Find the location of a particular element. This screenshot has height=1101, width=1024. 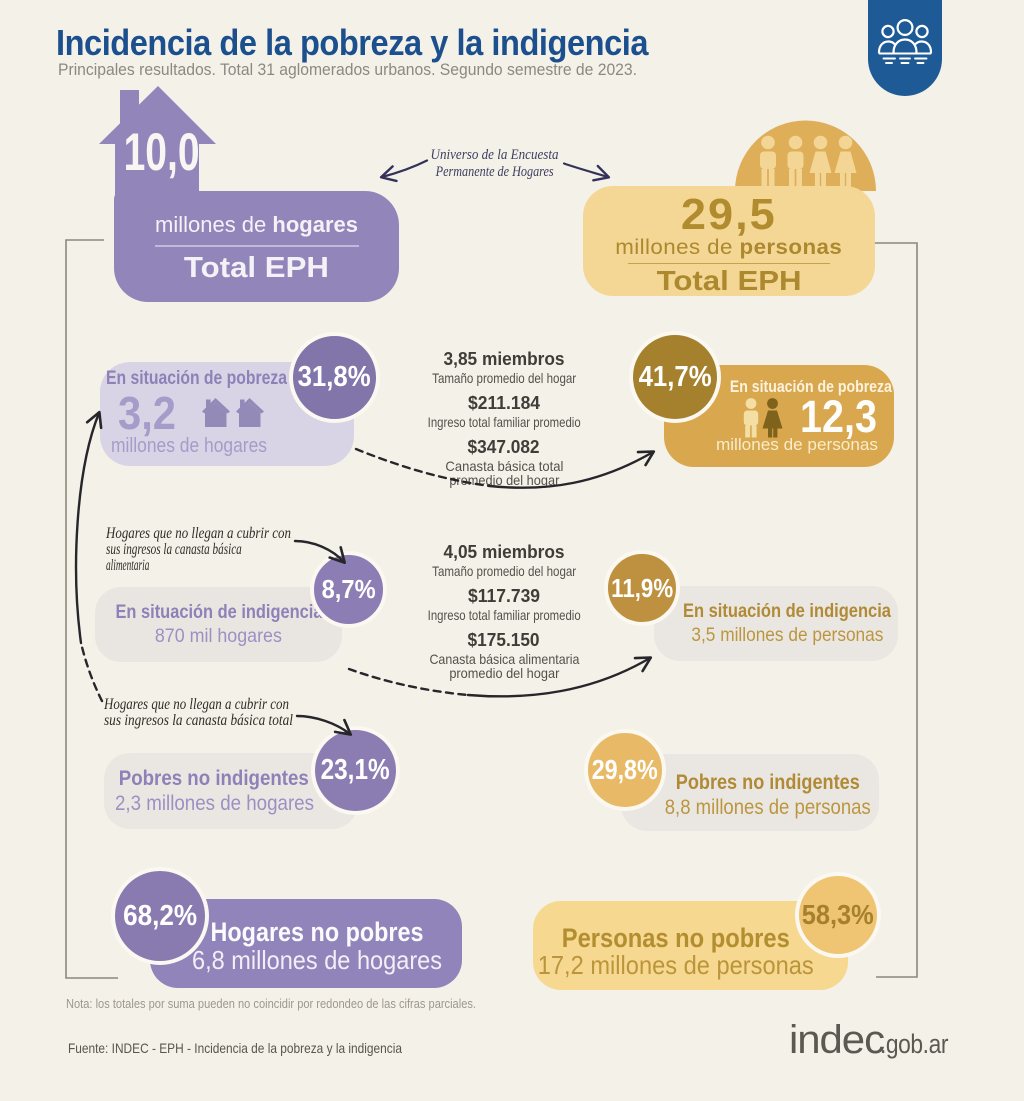

houses-icon is located at coordinates (233, 412).